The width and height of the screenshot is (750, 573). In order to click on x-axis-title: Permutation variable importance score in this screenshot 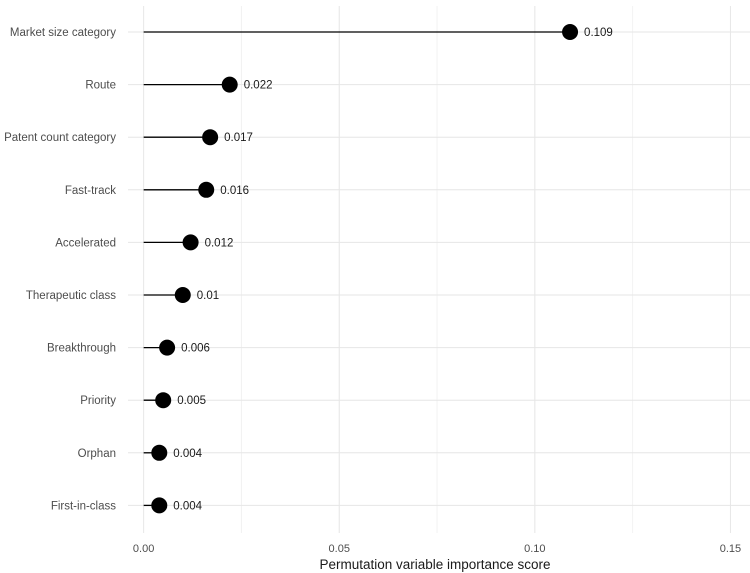, I will do `click(434, 564)`.